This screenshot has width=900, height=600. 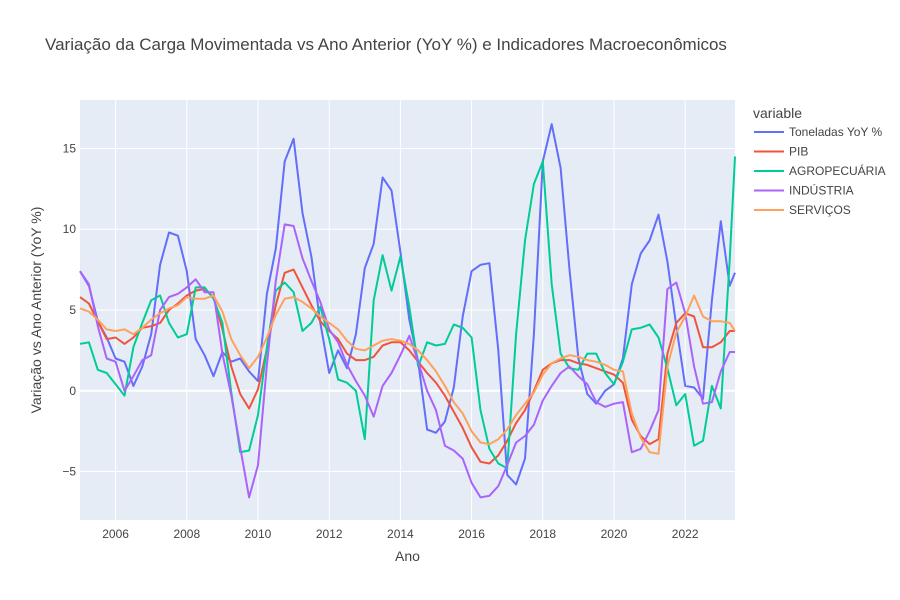 I want to click on x-tick-label: 2014, so click(x=400, y=534).